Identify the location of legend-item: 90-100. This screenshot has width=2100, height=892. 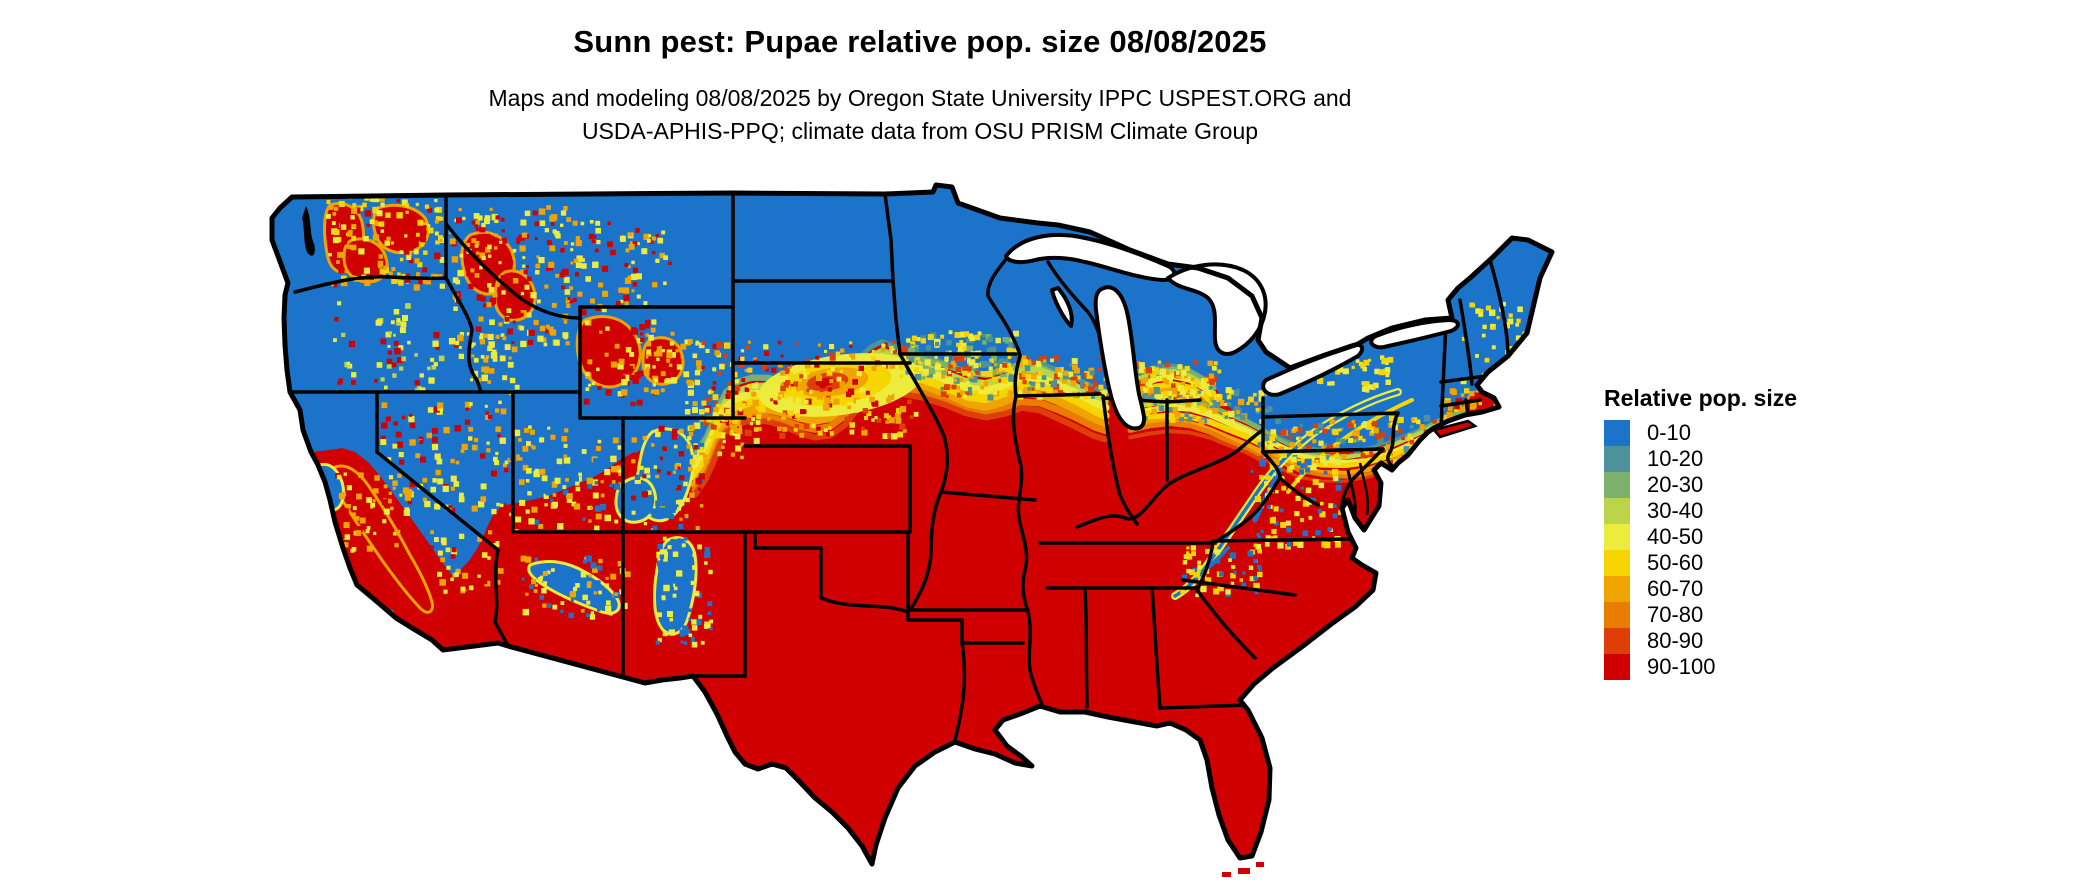
(1734, 667).